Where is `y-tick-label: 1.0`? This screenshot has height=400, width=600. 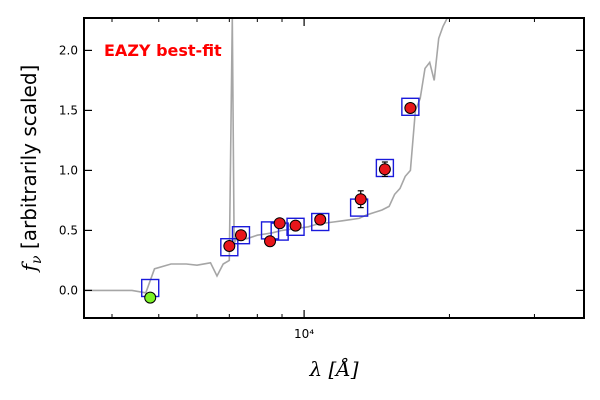
y-tick-label: 1.0 is located at coordinates (68, 170).